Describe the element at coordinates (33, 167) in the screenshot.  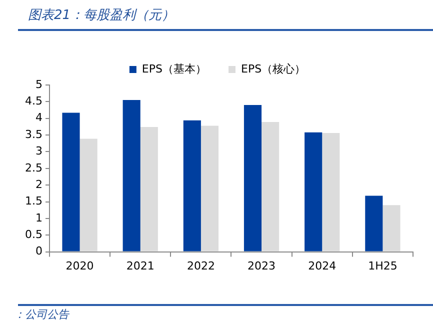
I see `y-tick-label: 2.5` at that location.